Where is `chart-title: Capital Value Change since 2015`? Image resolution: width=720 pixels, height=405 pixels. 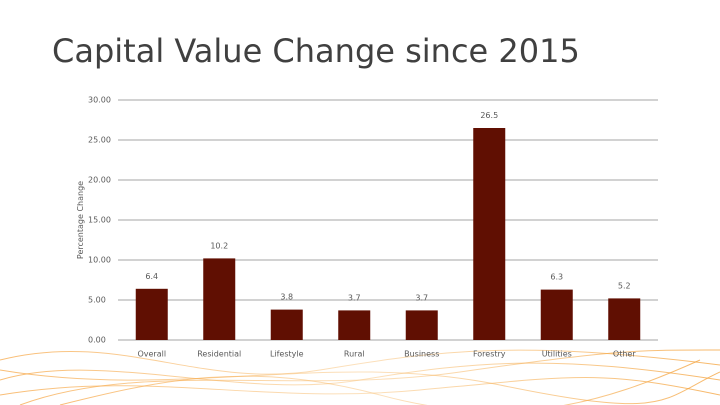 chart-title: Capital Value Change since 2015 is located at coordinates (316, 51).